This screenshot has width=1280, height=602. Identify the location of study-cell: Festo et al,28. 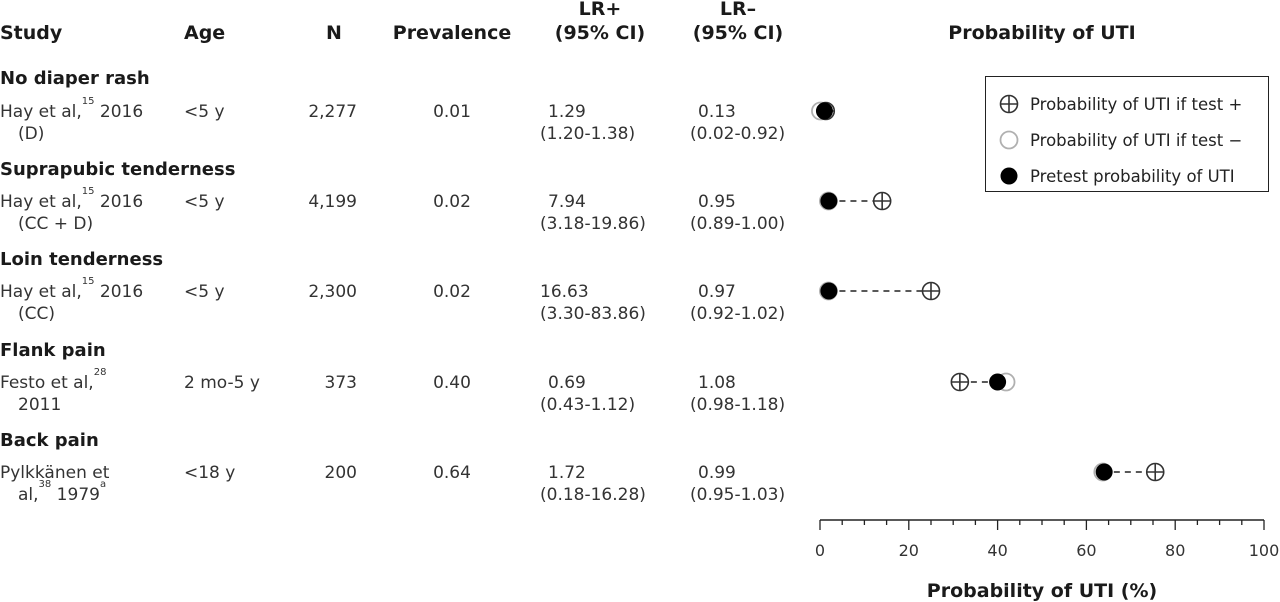
(53, 380).